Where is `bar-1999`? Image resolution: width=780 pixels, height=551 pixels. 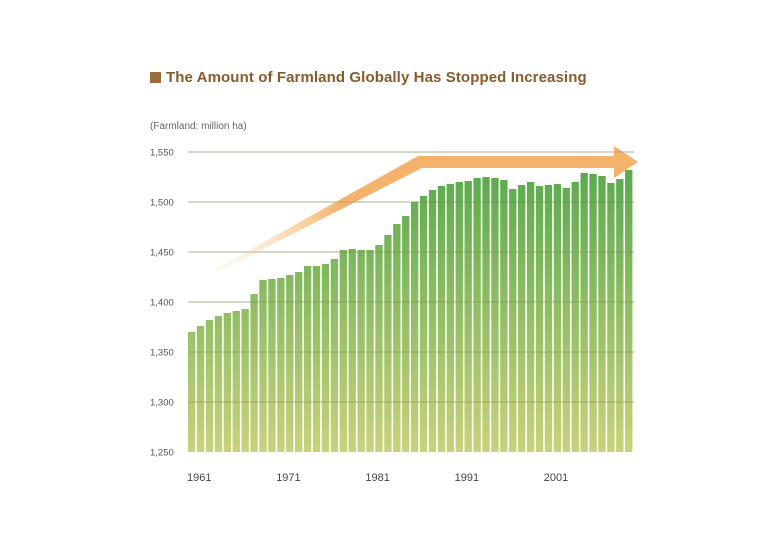 bar-1999 is located at coordinates (530, 317).